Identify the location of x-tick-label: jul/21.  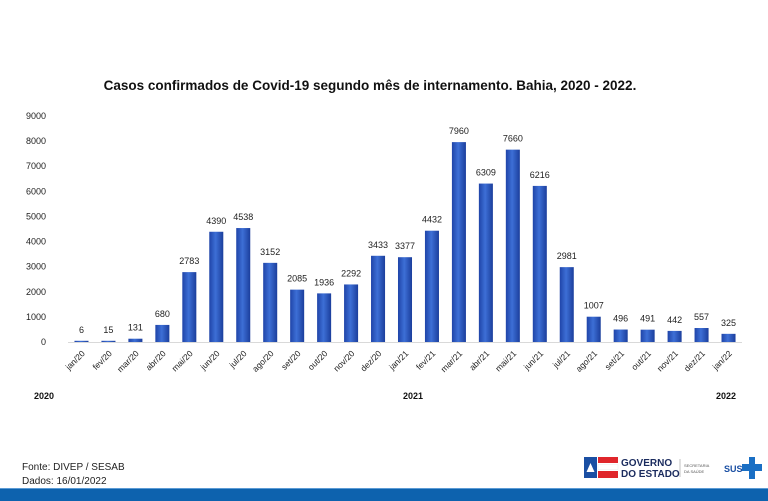
(561, 359).